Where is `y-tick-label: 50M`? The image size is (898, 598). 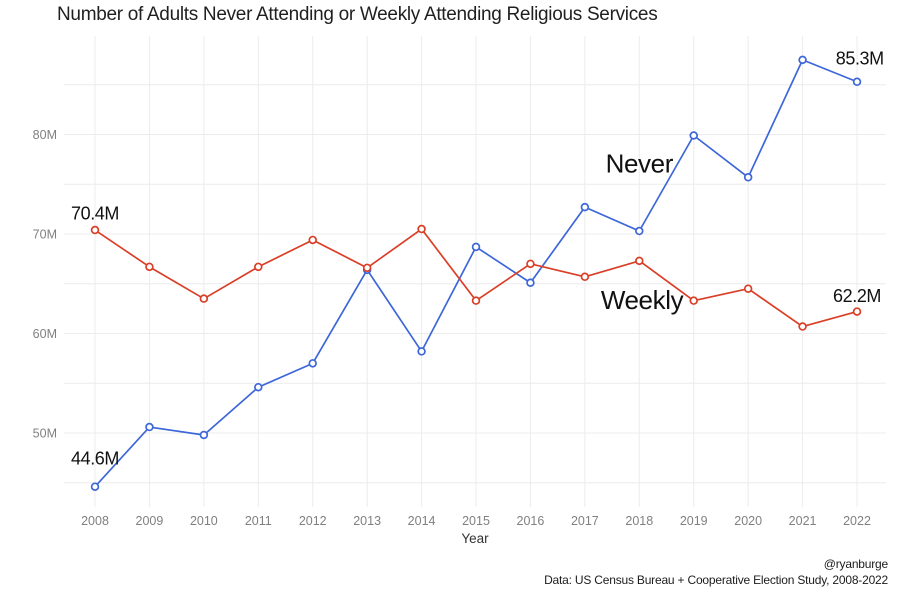 y-tick-label: 50M is located at coordinates (45, 434).